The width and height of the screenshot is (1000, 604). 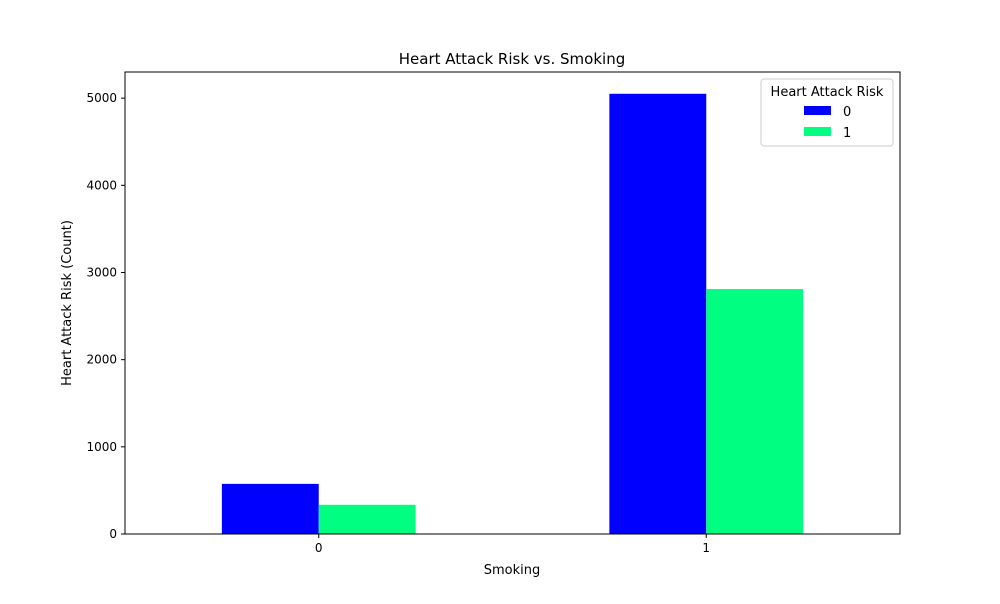 What do you see at coordinates (827, 92) in the screenshot?
I see `legend-title: Heart Attack Risk` at bounding box center [827, 92].